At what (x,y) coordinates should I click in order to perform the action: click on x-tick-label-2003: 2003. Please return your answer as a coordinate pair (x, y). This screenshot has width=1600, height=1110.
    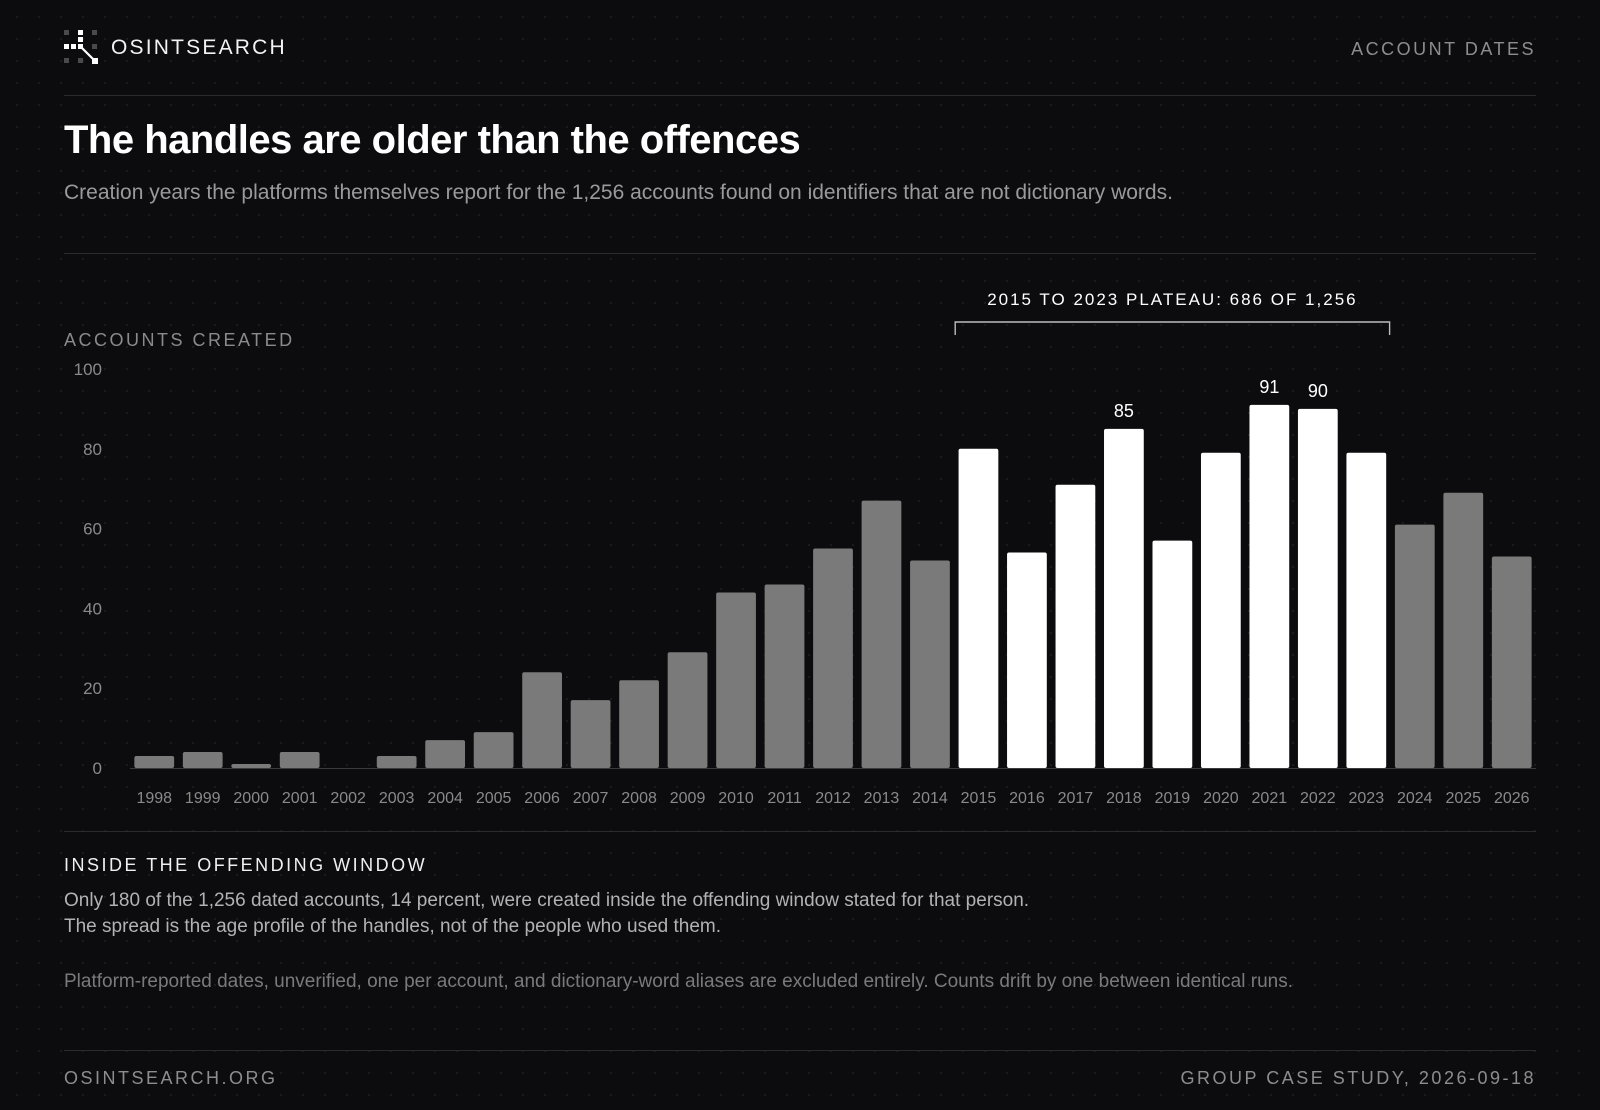
    Looking at the image, I should click on (397, 798).